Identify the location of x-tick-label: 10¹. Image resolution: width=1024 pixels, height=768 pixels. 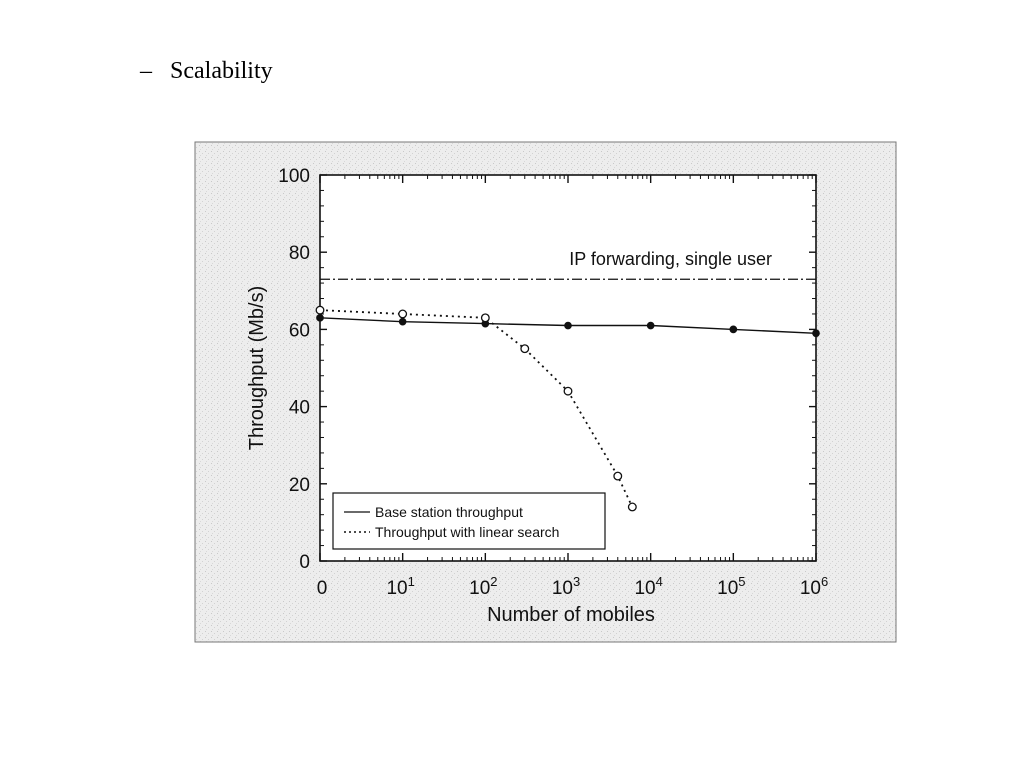
(400, 586).